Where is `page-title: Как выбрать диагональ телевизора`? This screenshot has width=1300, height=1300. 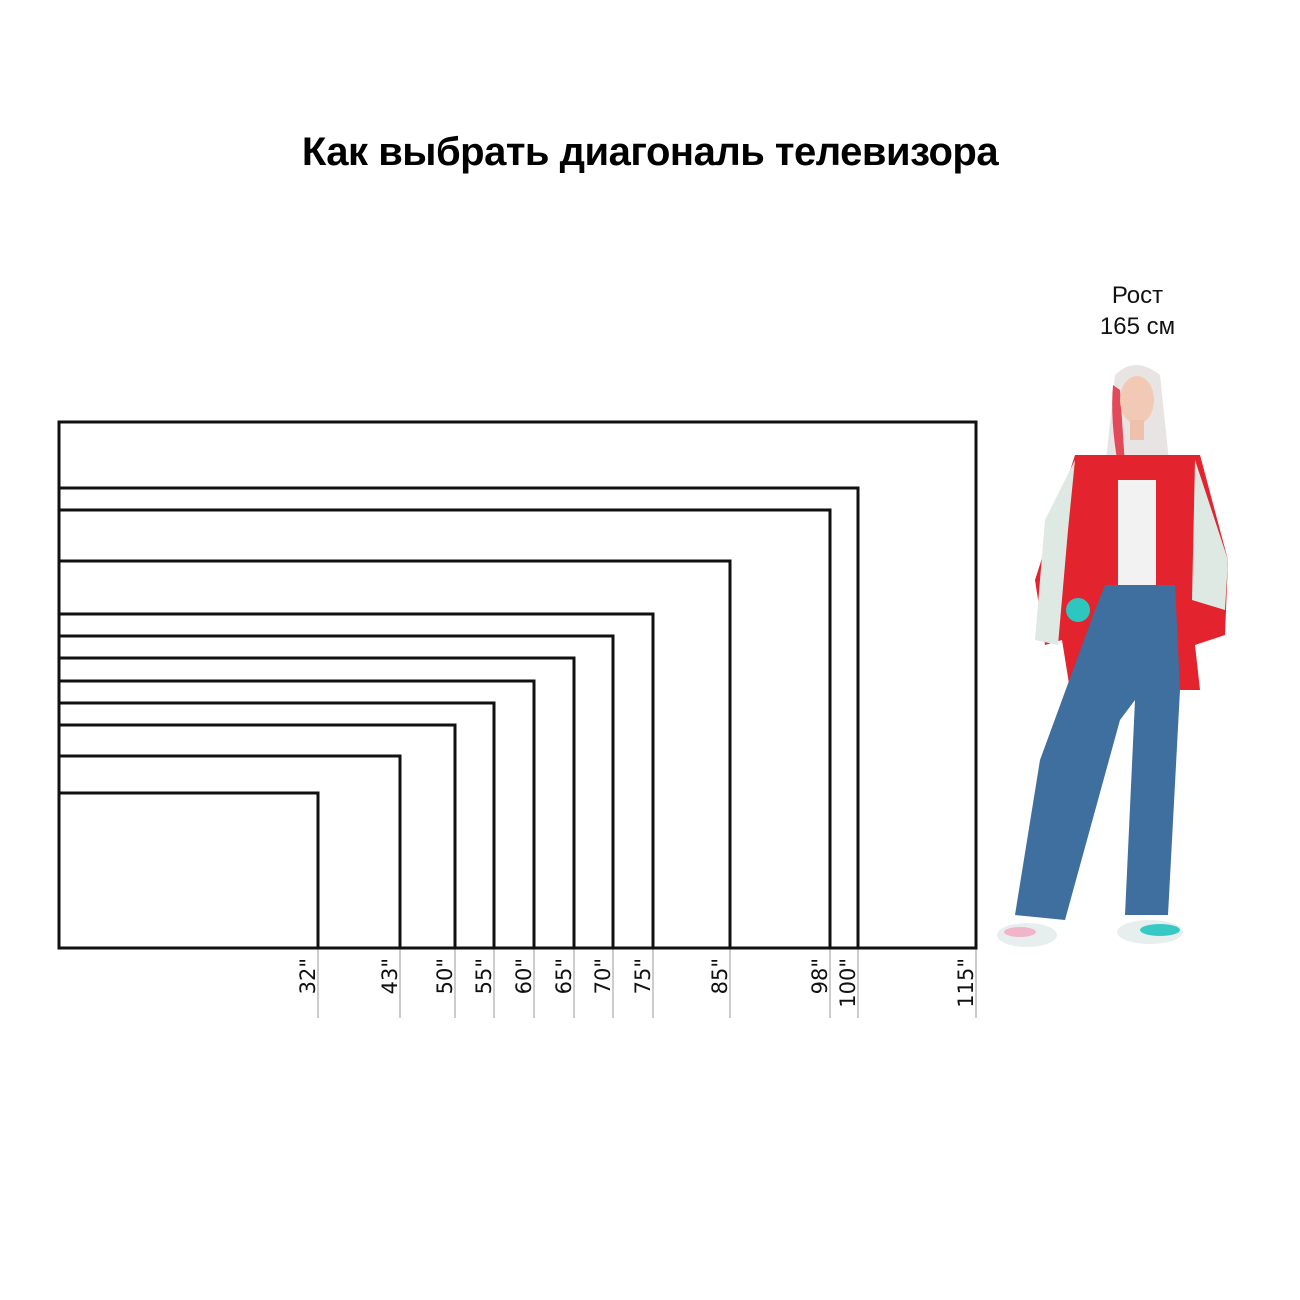
page-title: Как выбрать диагональ телевизора is located at coordinates (650, 152).